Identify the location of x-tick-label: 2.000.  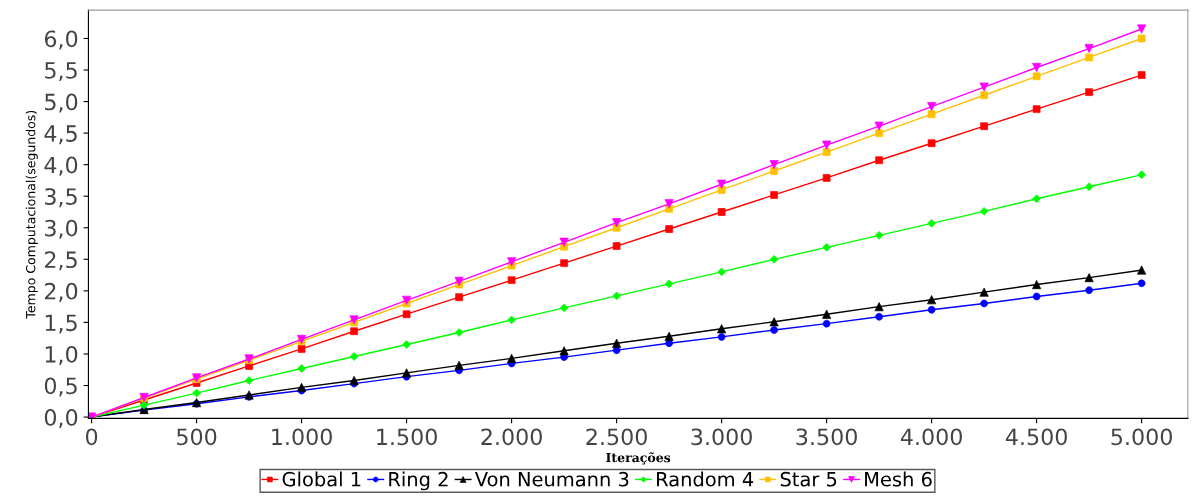
(511, 437).